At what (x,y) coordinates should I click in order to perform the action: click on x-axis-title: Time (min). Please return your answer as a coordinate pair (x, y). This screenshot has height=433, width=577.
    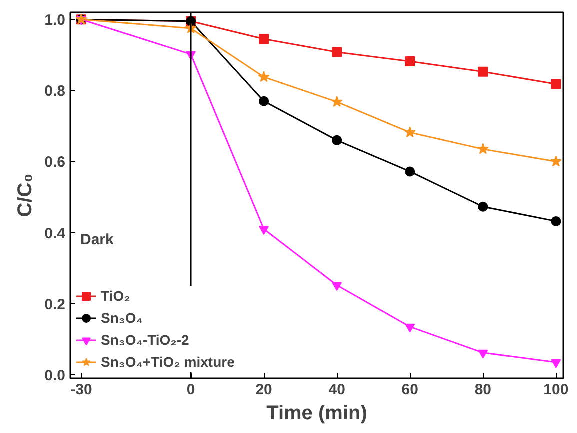
    Looking at the image, I should click on (317, 413).